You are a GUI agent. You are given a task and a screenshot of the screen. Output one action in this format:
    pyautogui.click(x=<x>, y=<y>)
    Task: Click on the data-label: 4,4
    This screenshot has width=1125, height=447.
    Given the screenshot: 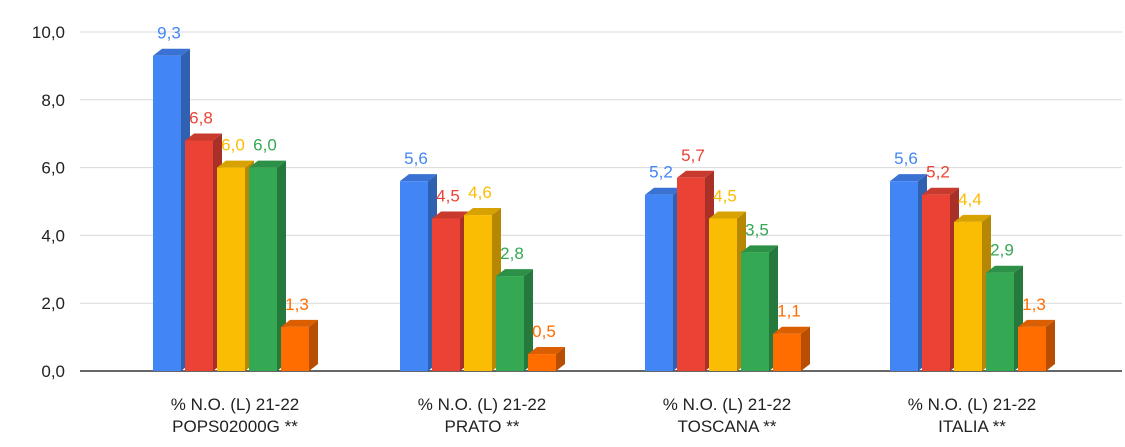 What is the action you would take?
    pyautogui.click(x=970, y=199)
    